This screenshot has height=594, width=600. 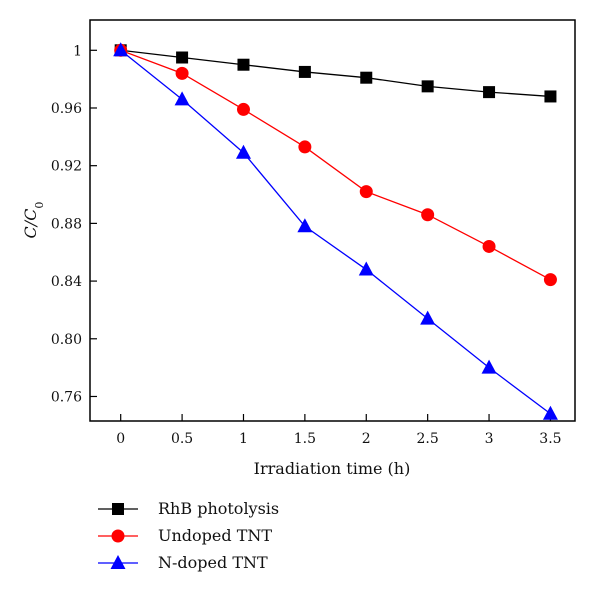 I want to click on x-axis: 0 0.5 1 1.5 2 2.5 3 3.5, so click(x=339, y=430).